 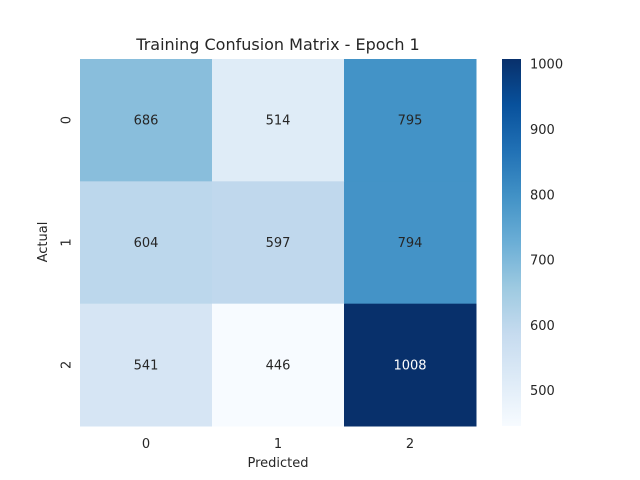 I want to click on cell-value-r2-c2: 1008, so click(x=409, y=365).